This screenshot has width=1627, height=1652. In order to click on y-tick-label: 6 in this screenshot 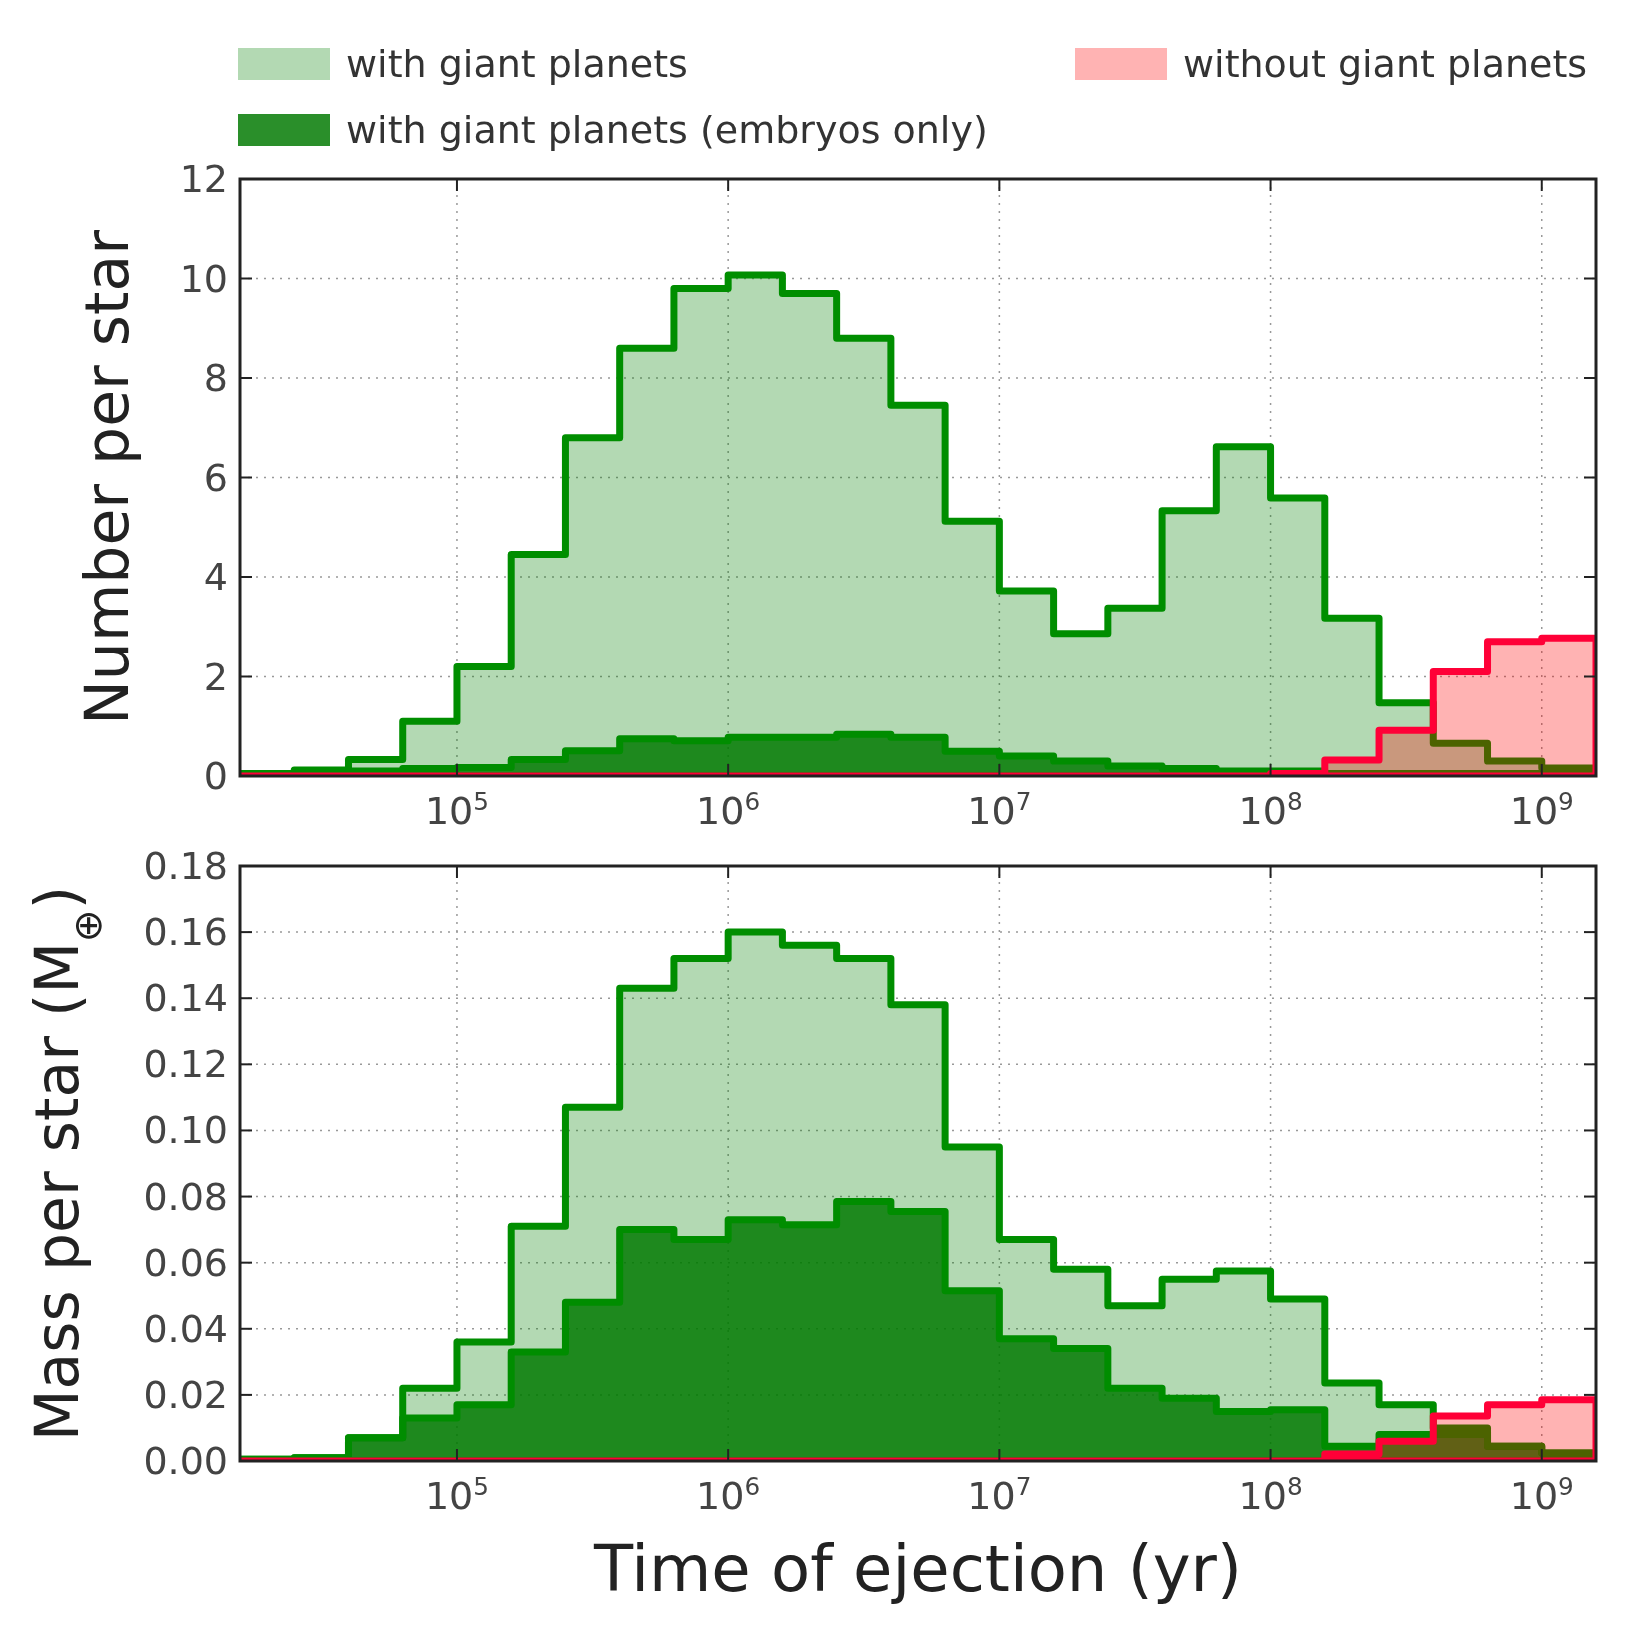, I will do `click(215, 477)`.